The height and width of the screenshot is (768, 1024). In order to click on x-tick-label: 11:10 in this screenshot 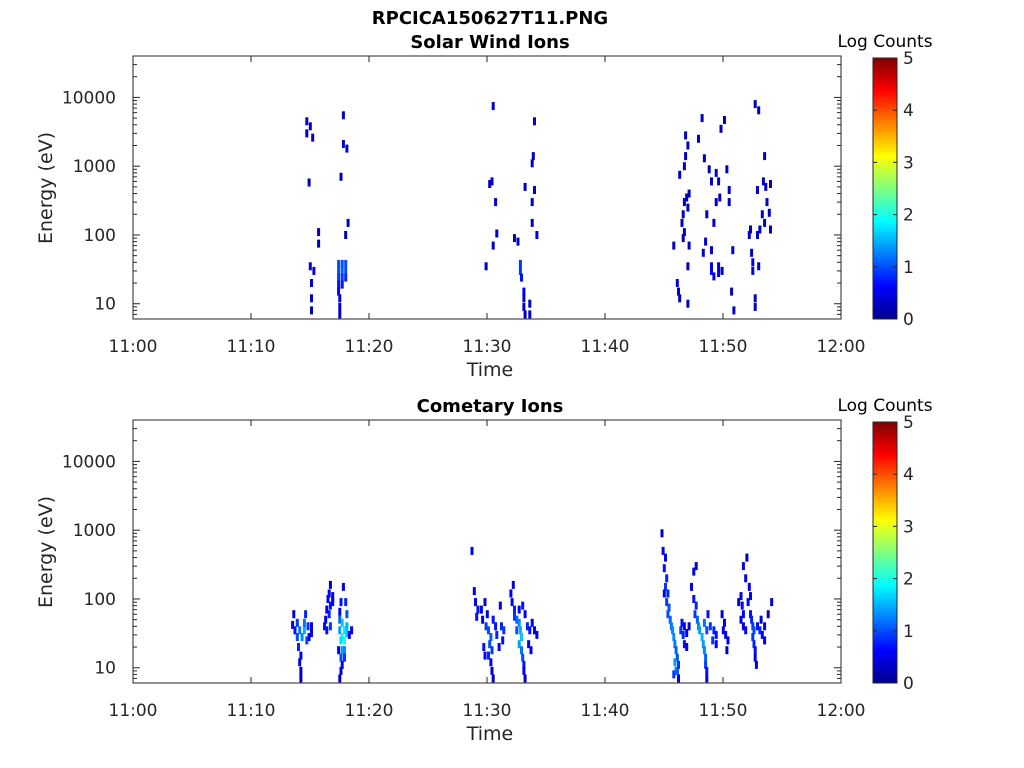, I will do `click(251, 347)`.